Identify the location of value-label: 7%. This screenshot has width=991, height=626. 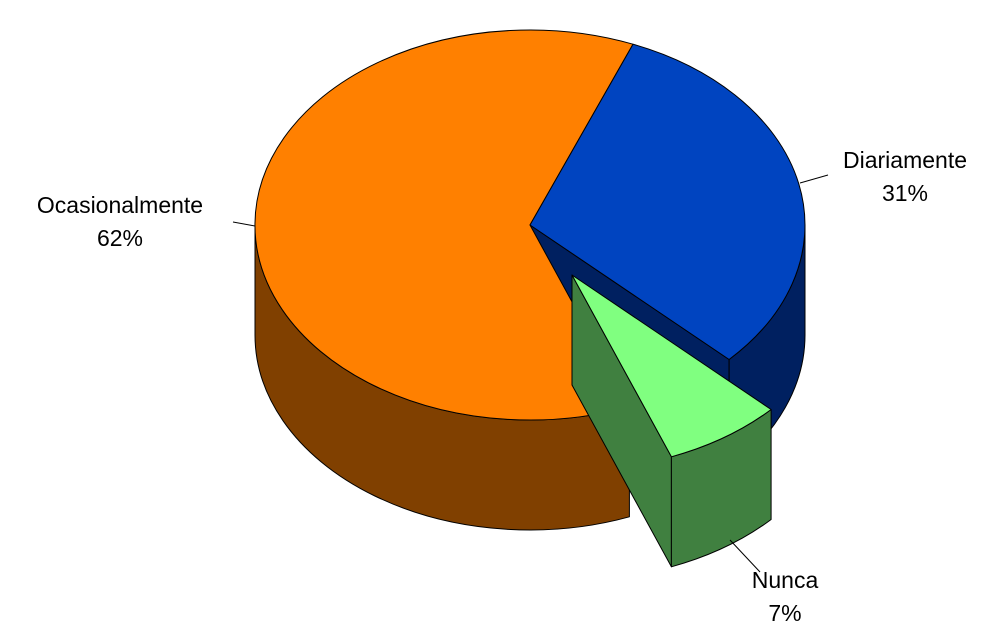
(784, 613).